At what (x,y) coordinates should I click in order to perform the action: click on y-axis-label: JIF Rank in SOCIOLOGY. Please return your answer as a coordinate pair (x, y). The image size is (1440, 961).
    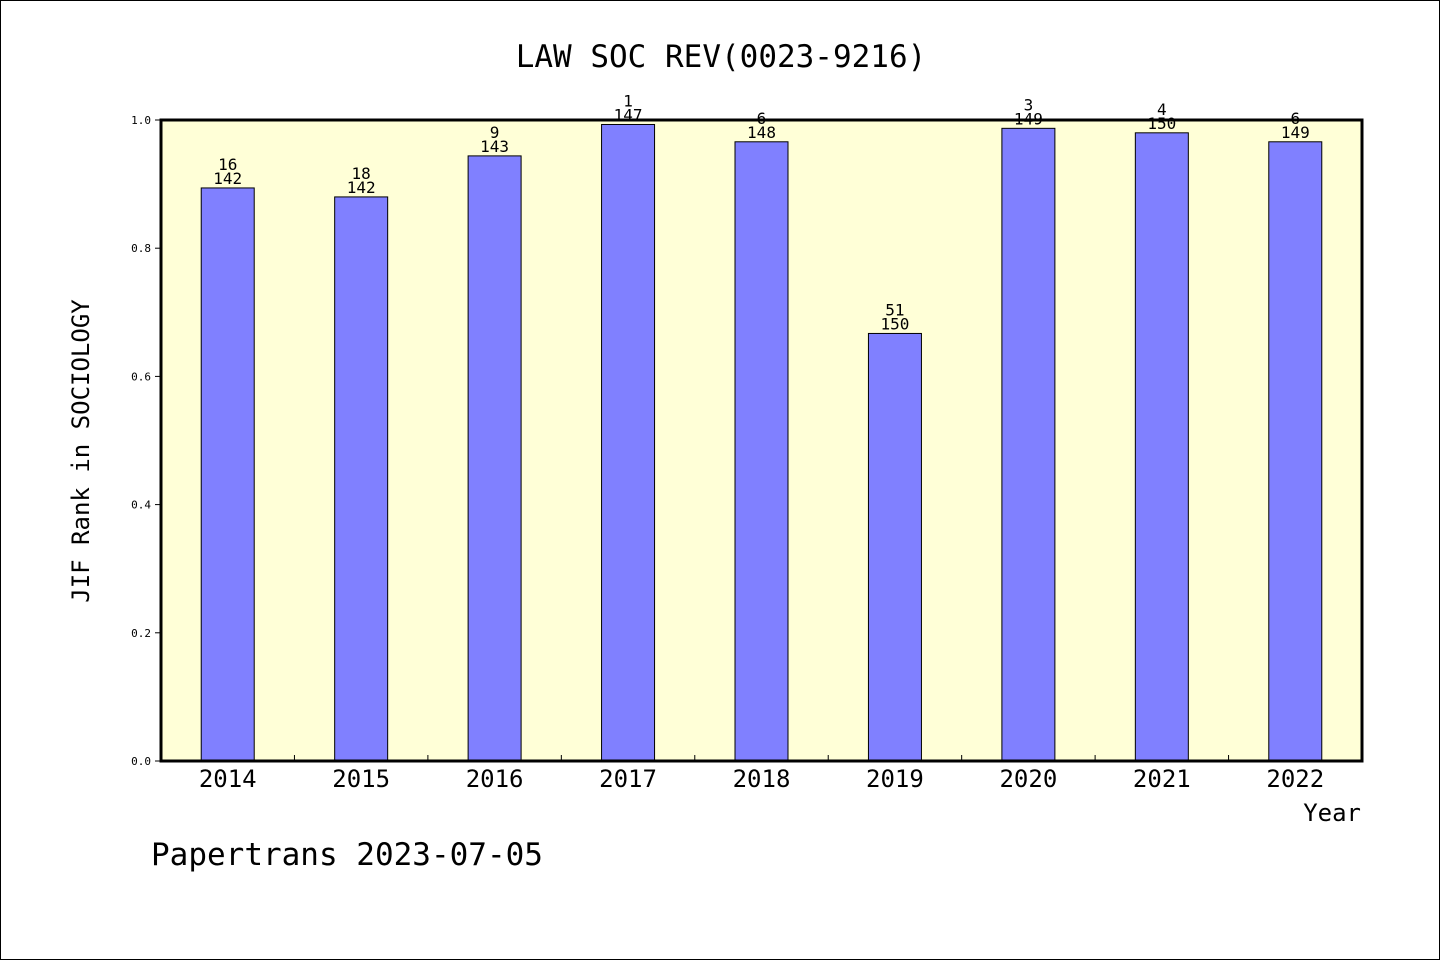
    Looking at the image, I should click on (81, 451).